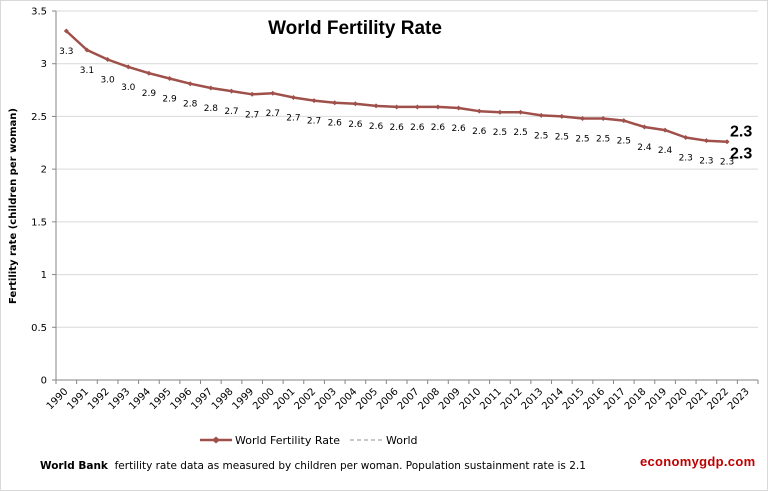 This screenshot has width=768, height=491. What do you see at coordinates (74, 466) in the screenshot?
I see `source-name: World Bank` at bounding box center [74, 466].